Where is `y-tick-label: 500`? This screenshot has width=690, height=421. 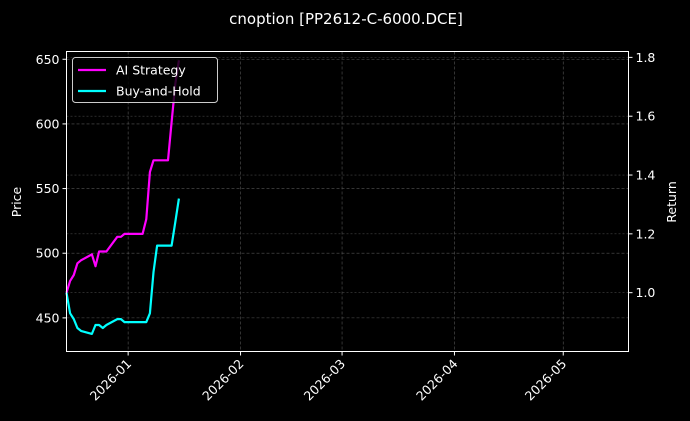 y-tick-label: 500 is located at coordinates (48, 253).